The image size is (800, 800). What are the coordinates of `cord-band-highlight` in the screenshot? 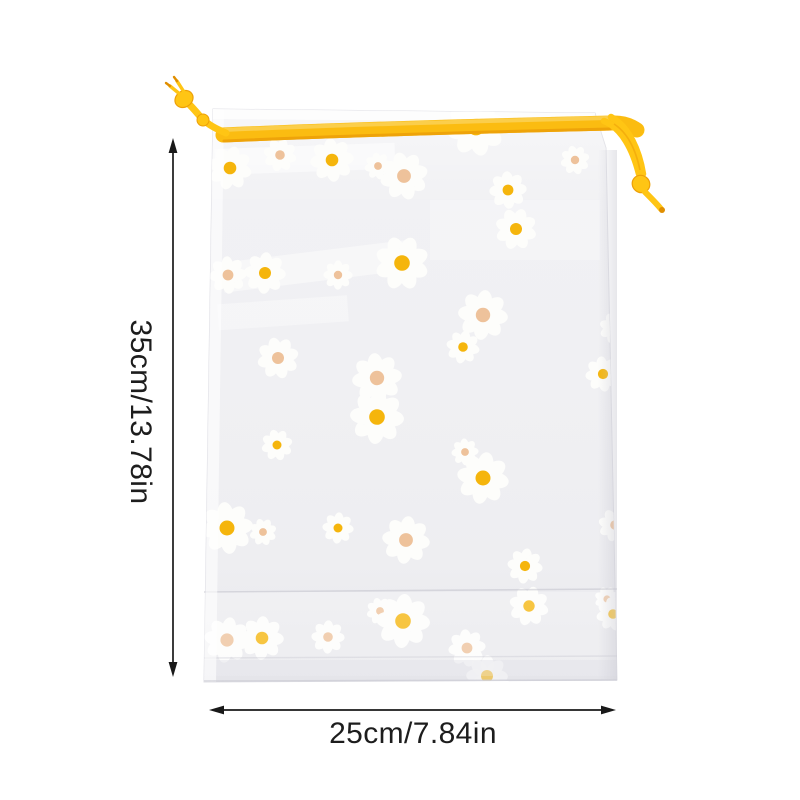 It's located at (415, 124).